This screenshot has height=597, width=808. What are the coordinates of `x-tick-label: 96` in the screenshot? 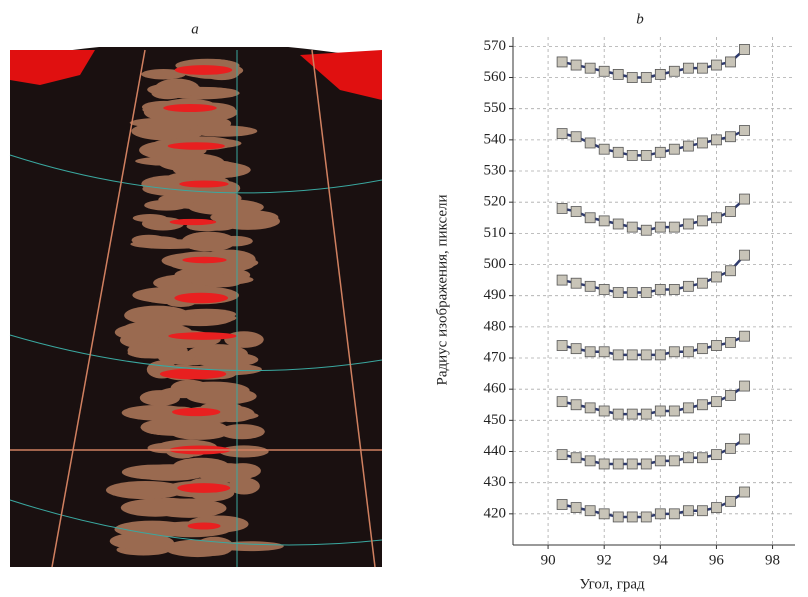 It's located at (717, 560).